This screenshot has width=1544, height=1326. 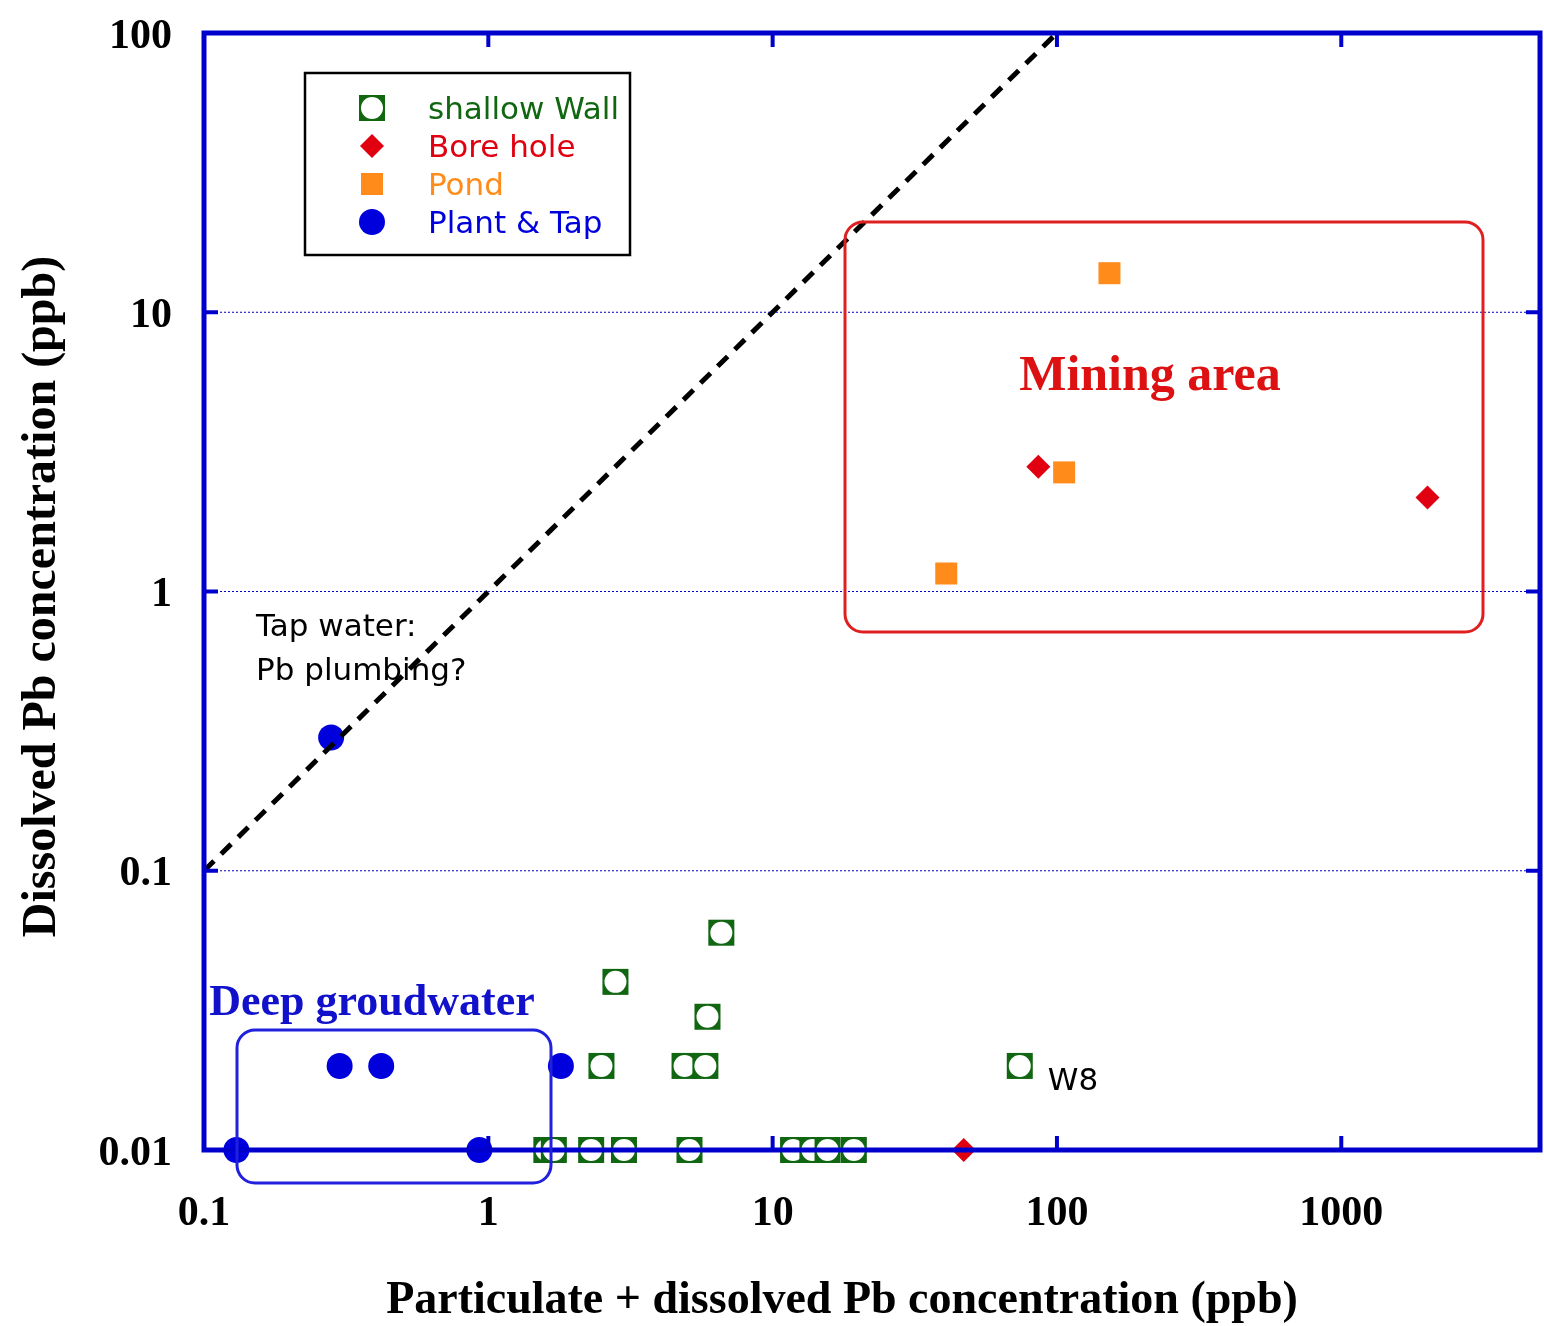 What do you see at coordinates (502, 145) in the screenshot?
I see `legend-label: Bore hole` at bounding box center [502, 145].